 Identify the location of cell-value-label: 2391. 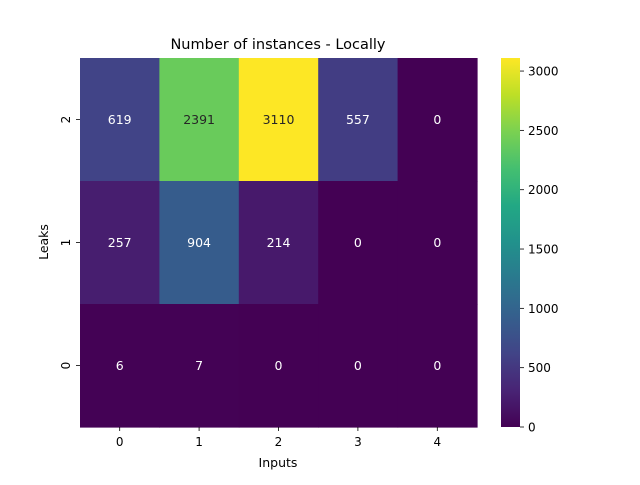
(199, 119).